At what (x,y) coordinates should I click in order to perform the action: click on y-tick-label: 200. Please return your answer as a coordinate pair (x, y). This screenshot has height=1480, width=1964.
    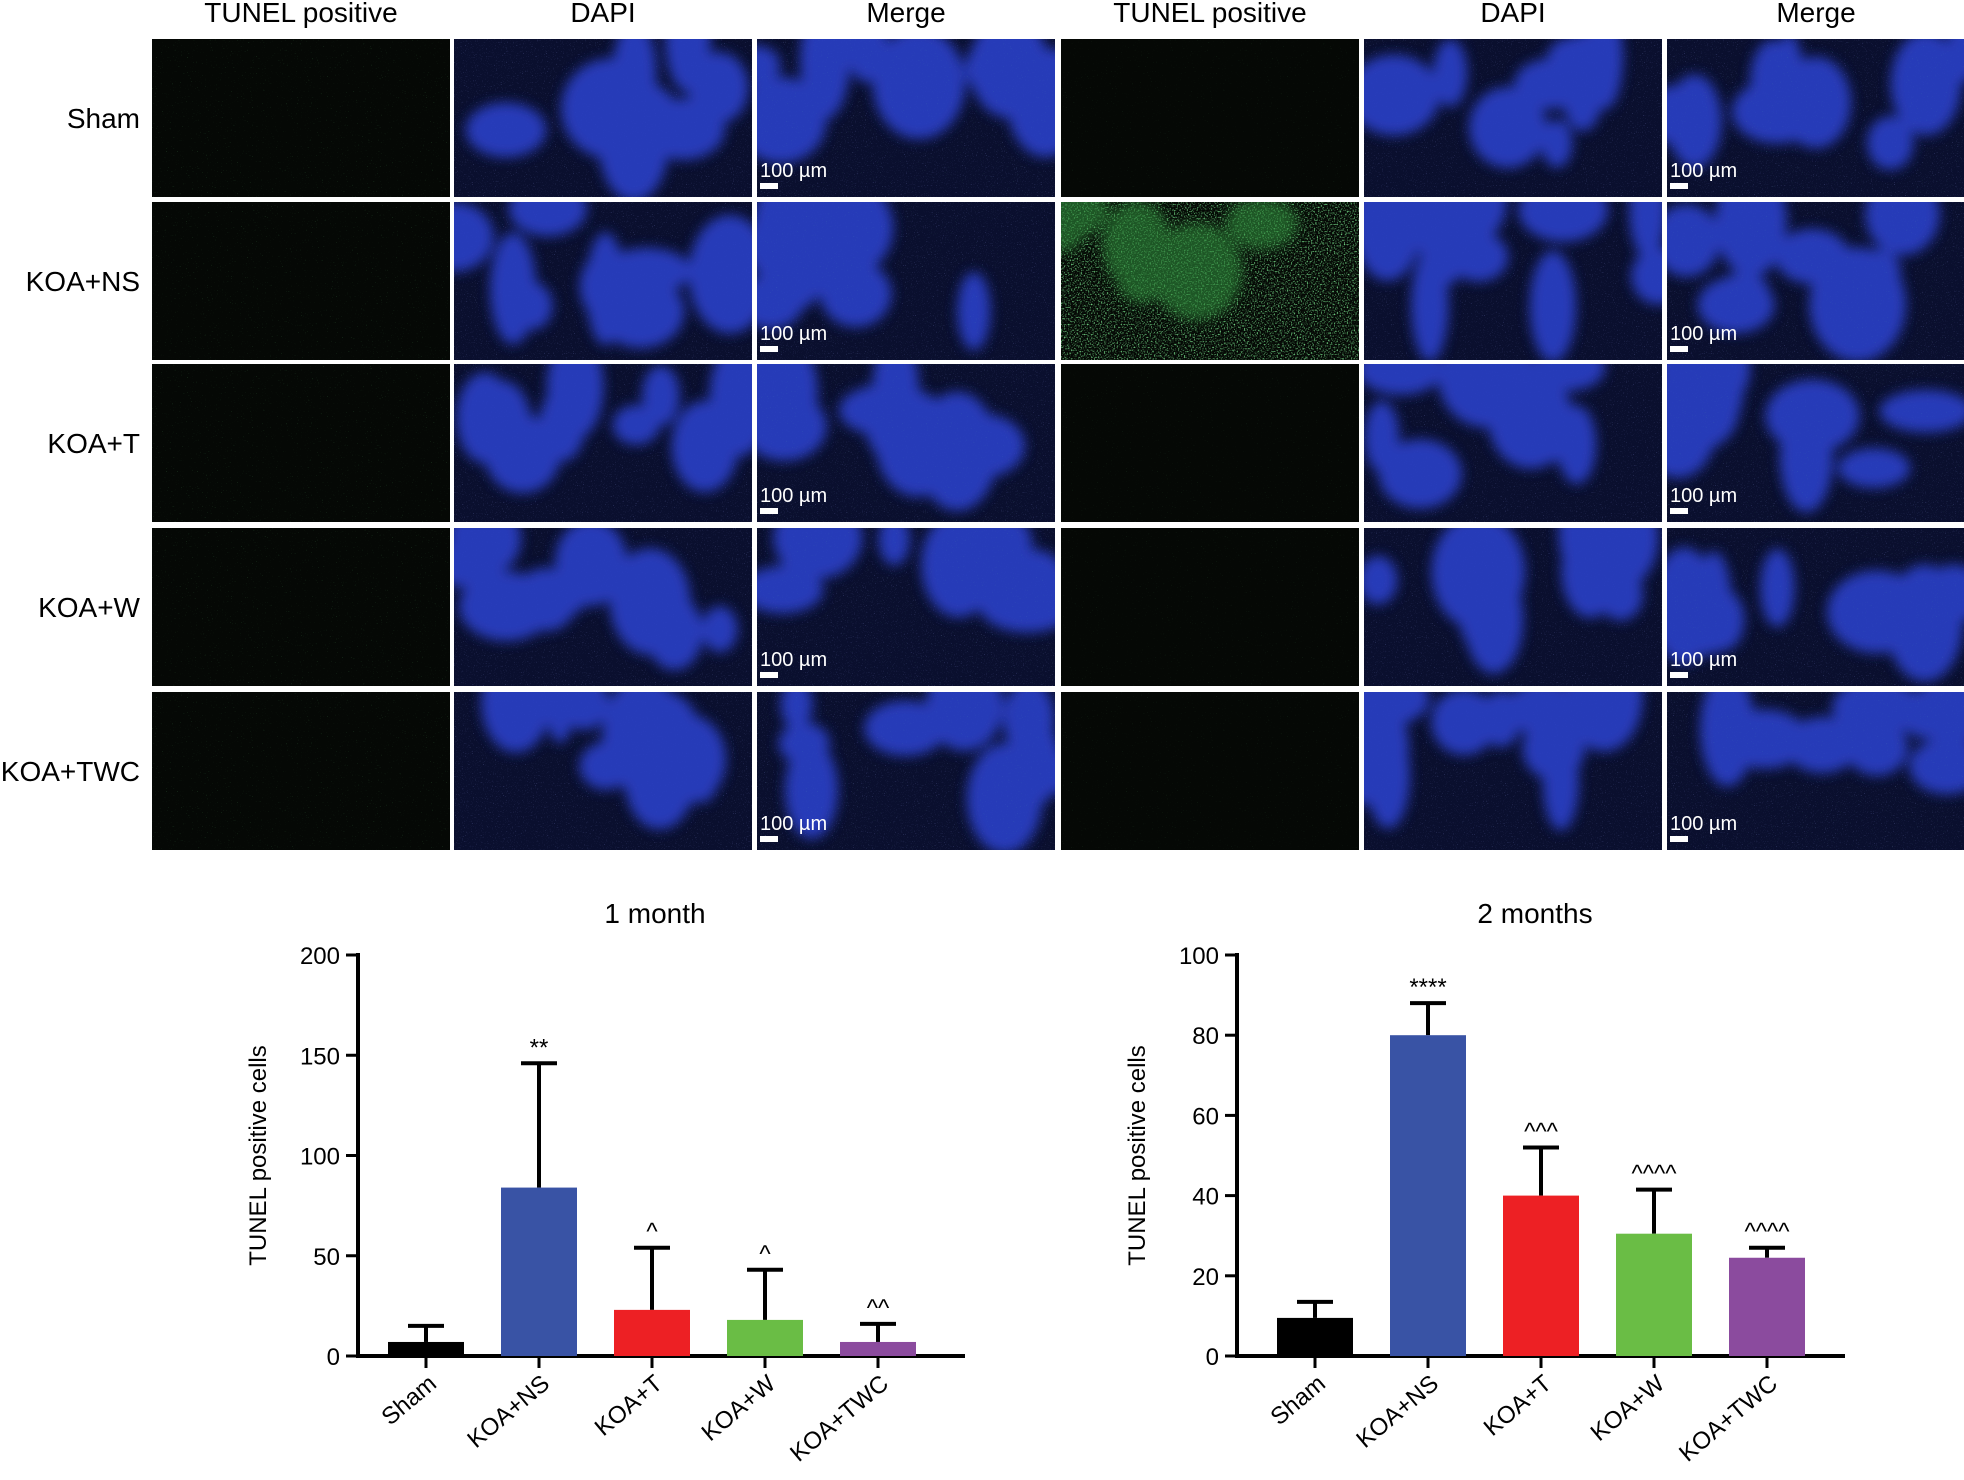
    Looking at the image, I should click on (320, 956).